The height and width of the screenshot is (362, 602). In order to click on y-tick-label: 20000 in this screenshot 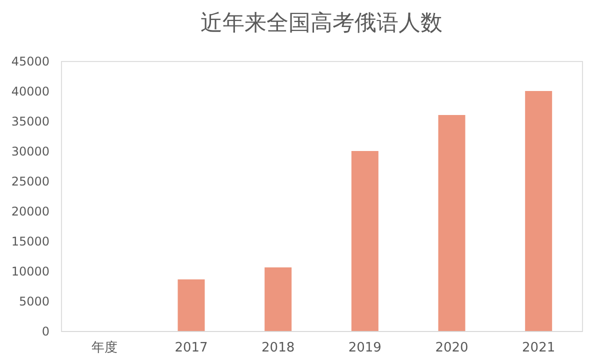, I will do `click(30, 211)`.